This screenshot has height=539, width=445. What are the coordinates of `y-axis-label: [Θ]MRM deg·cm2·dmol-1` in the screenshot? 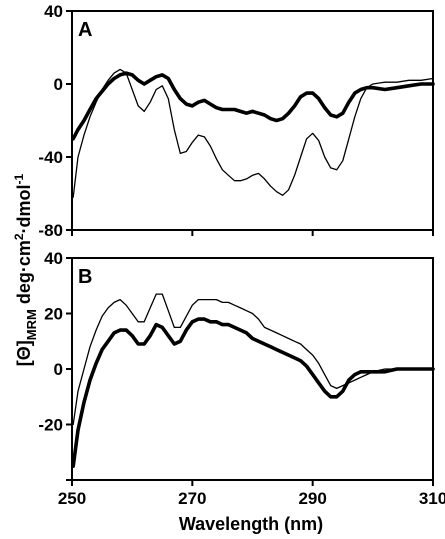 It's located at (25, 269).